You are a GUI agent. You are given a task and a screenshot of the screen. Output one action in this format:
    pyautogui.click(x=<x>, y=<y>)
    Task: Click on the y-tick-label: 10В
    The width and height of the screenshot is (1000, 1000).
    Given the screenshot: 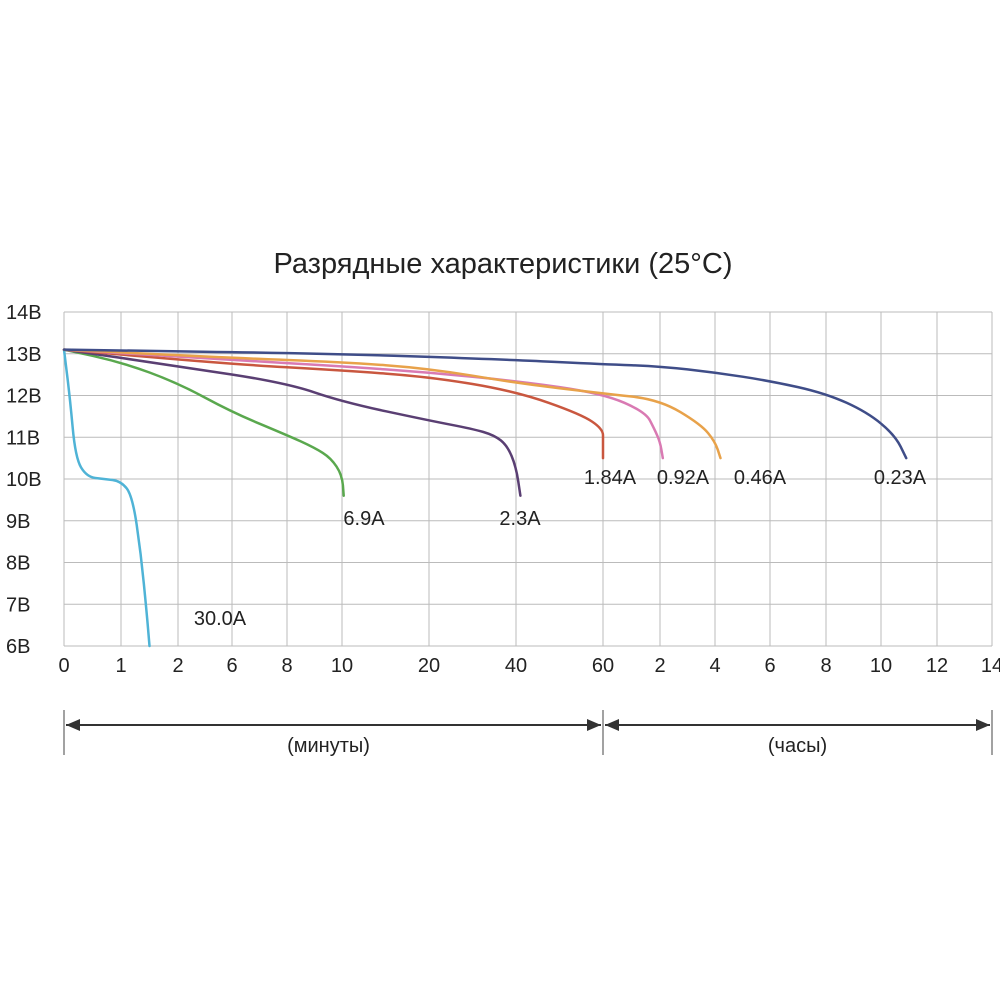 What is the action you would take?
    pyautogui.click(x=24, y=480)
    